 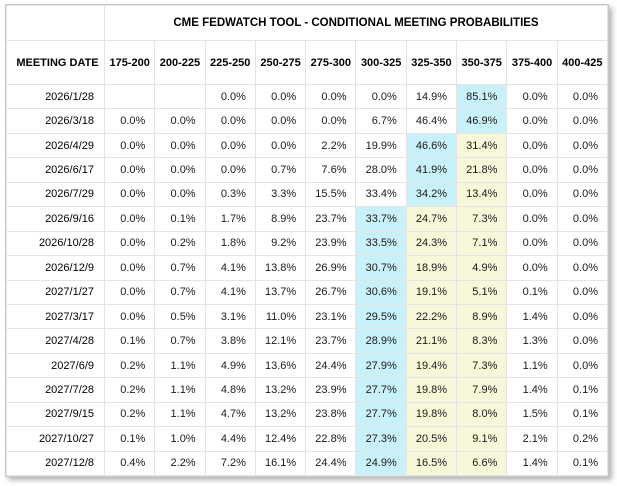 I want to click on rate-range-header: 250-275, so click(x=280, y=62).